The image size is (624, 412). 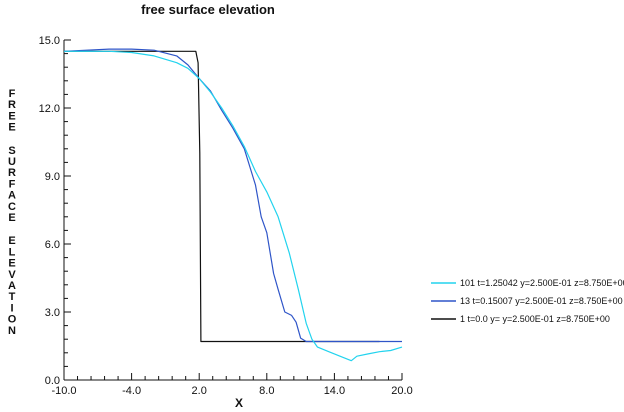 What do you see at coordinates (12, 331) in the screenshot?
I see `y-axis-label-letter: N` at bounding box center [12, 331].